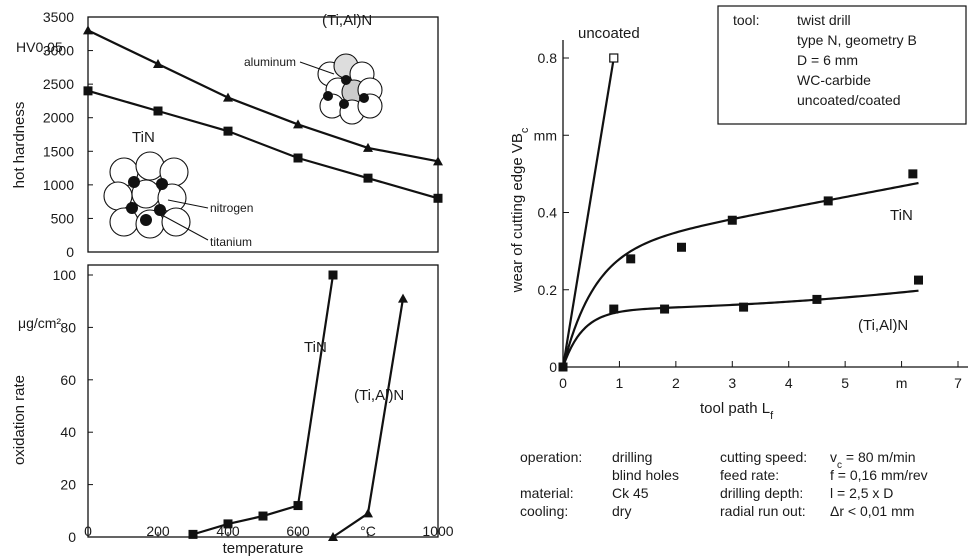 The width and height of the screenshot is (972, 557). I want to click on oxidation-x-tick-label: 200, so click(158, 531).